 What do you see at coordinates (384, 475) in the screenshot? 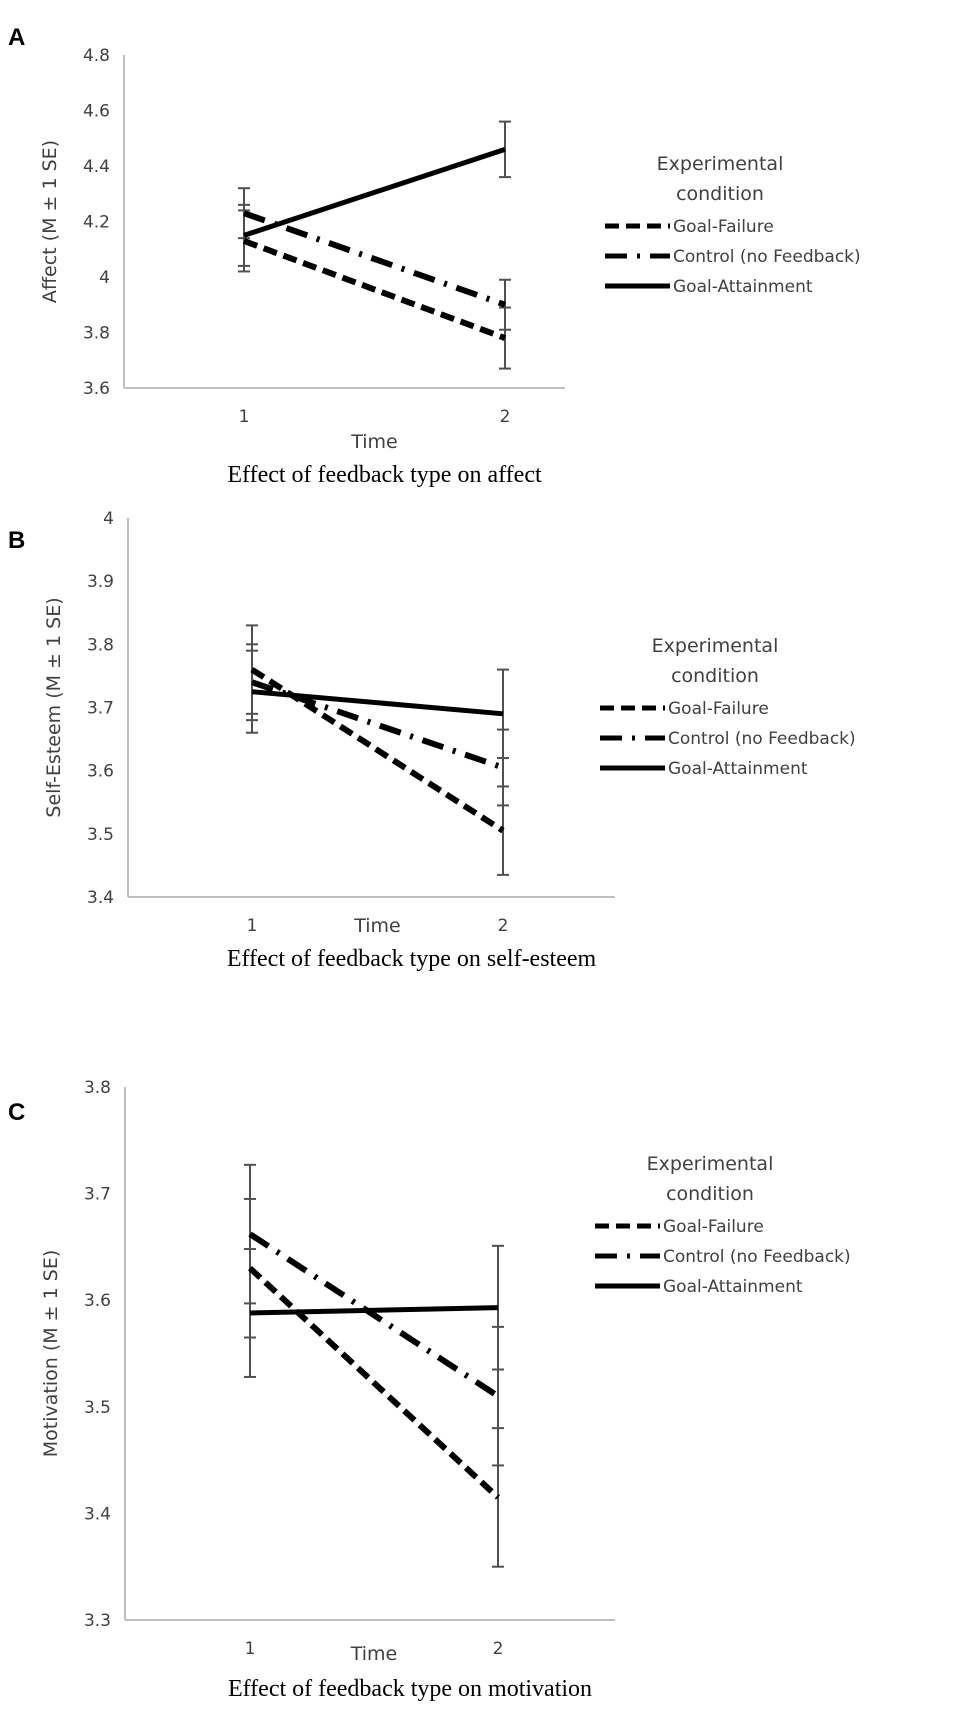
I see `chart-title: Effect of feedback type on affect` at bounding box center [384, 475].